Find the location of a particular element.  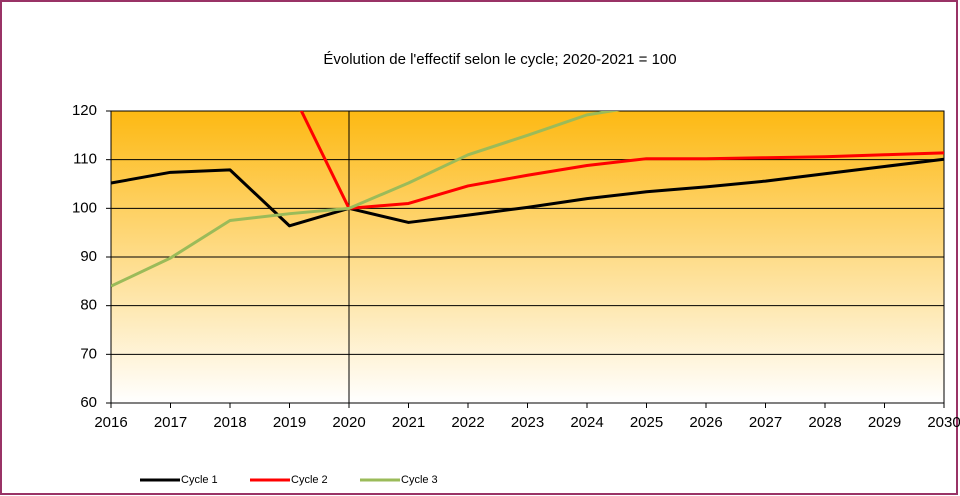

x-tick-label: 2028 is located at coordinates (824, 422).